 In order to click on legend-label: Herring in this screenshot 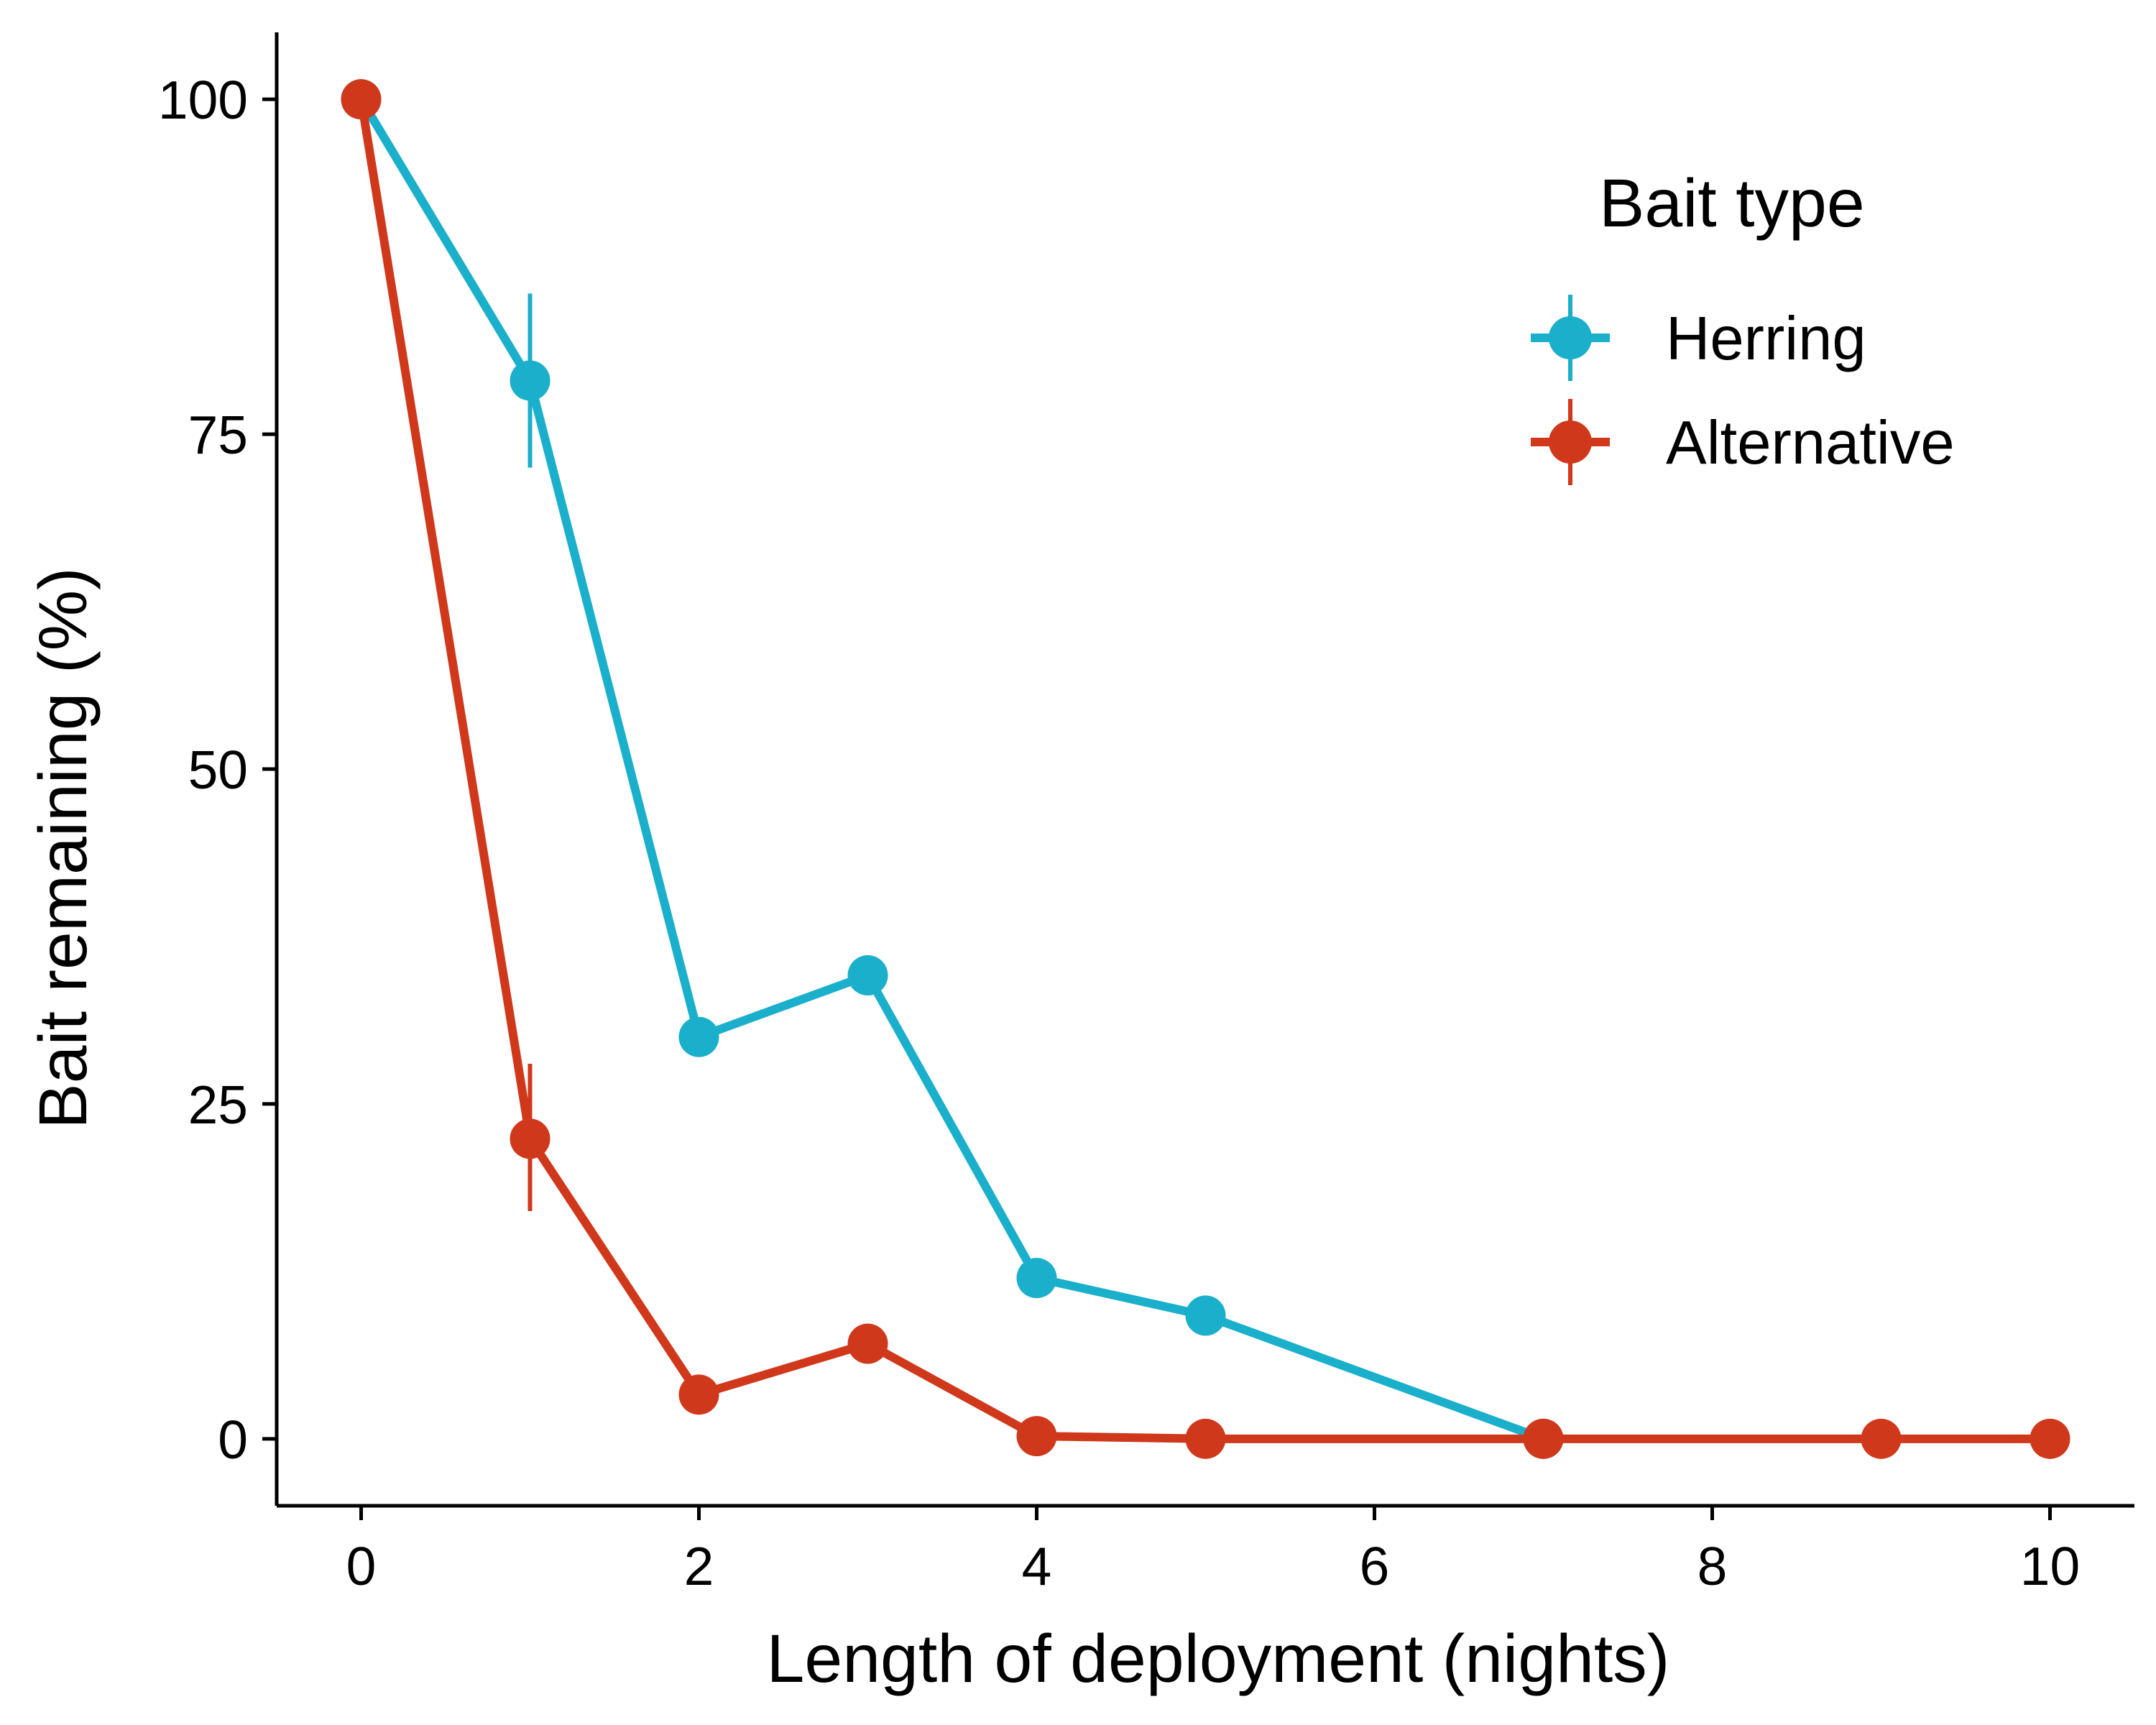, I will do `click(1766, 339)`.